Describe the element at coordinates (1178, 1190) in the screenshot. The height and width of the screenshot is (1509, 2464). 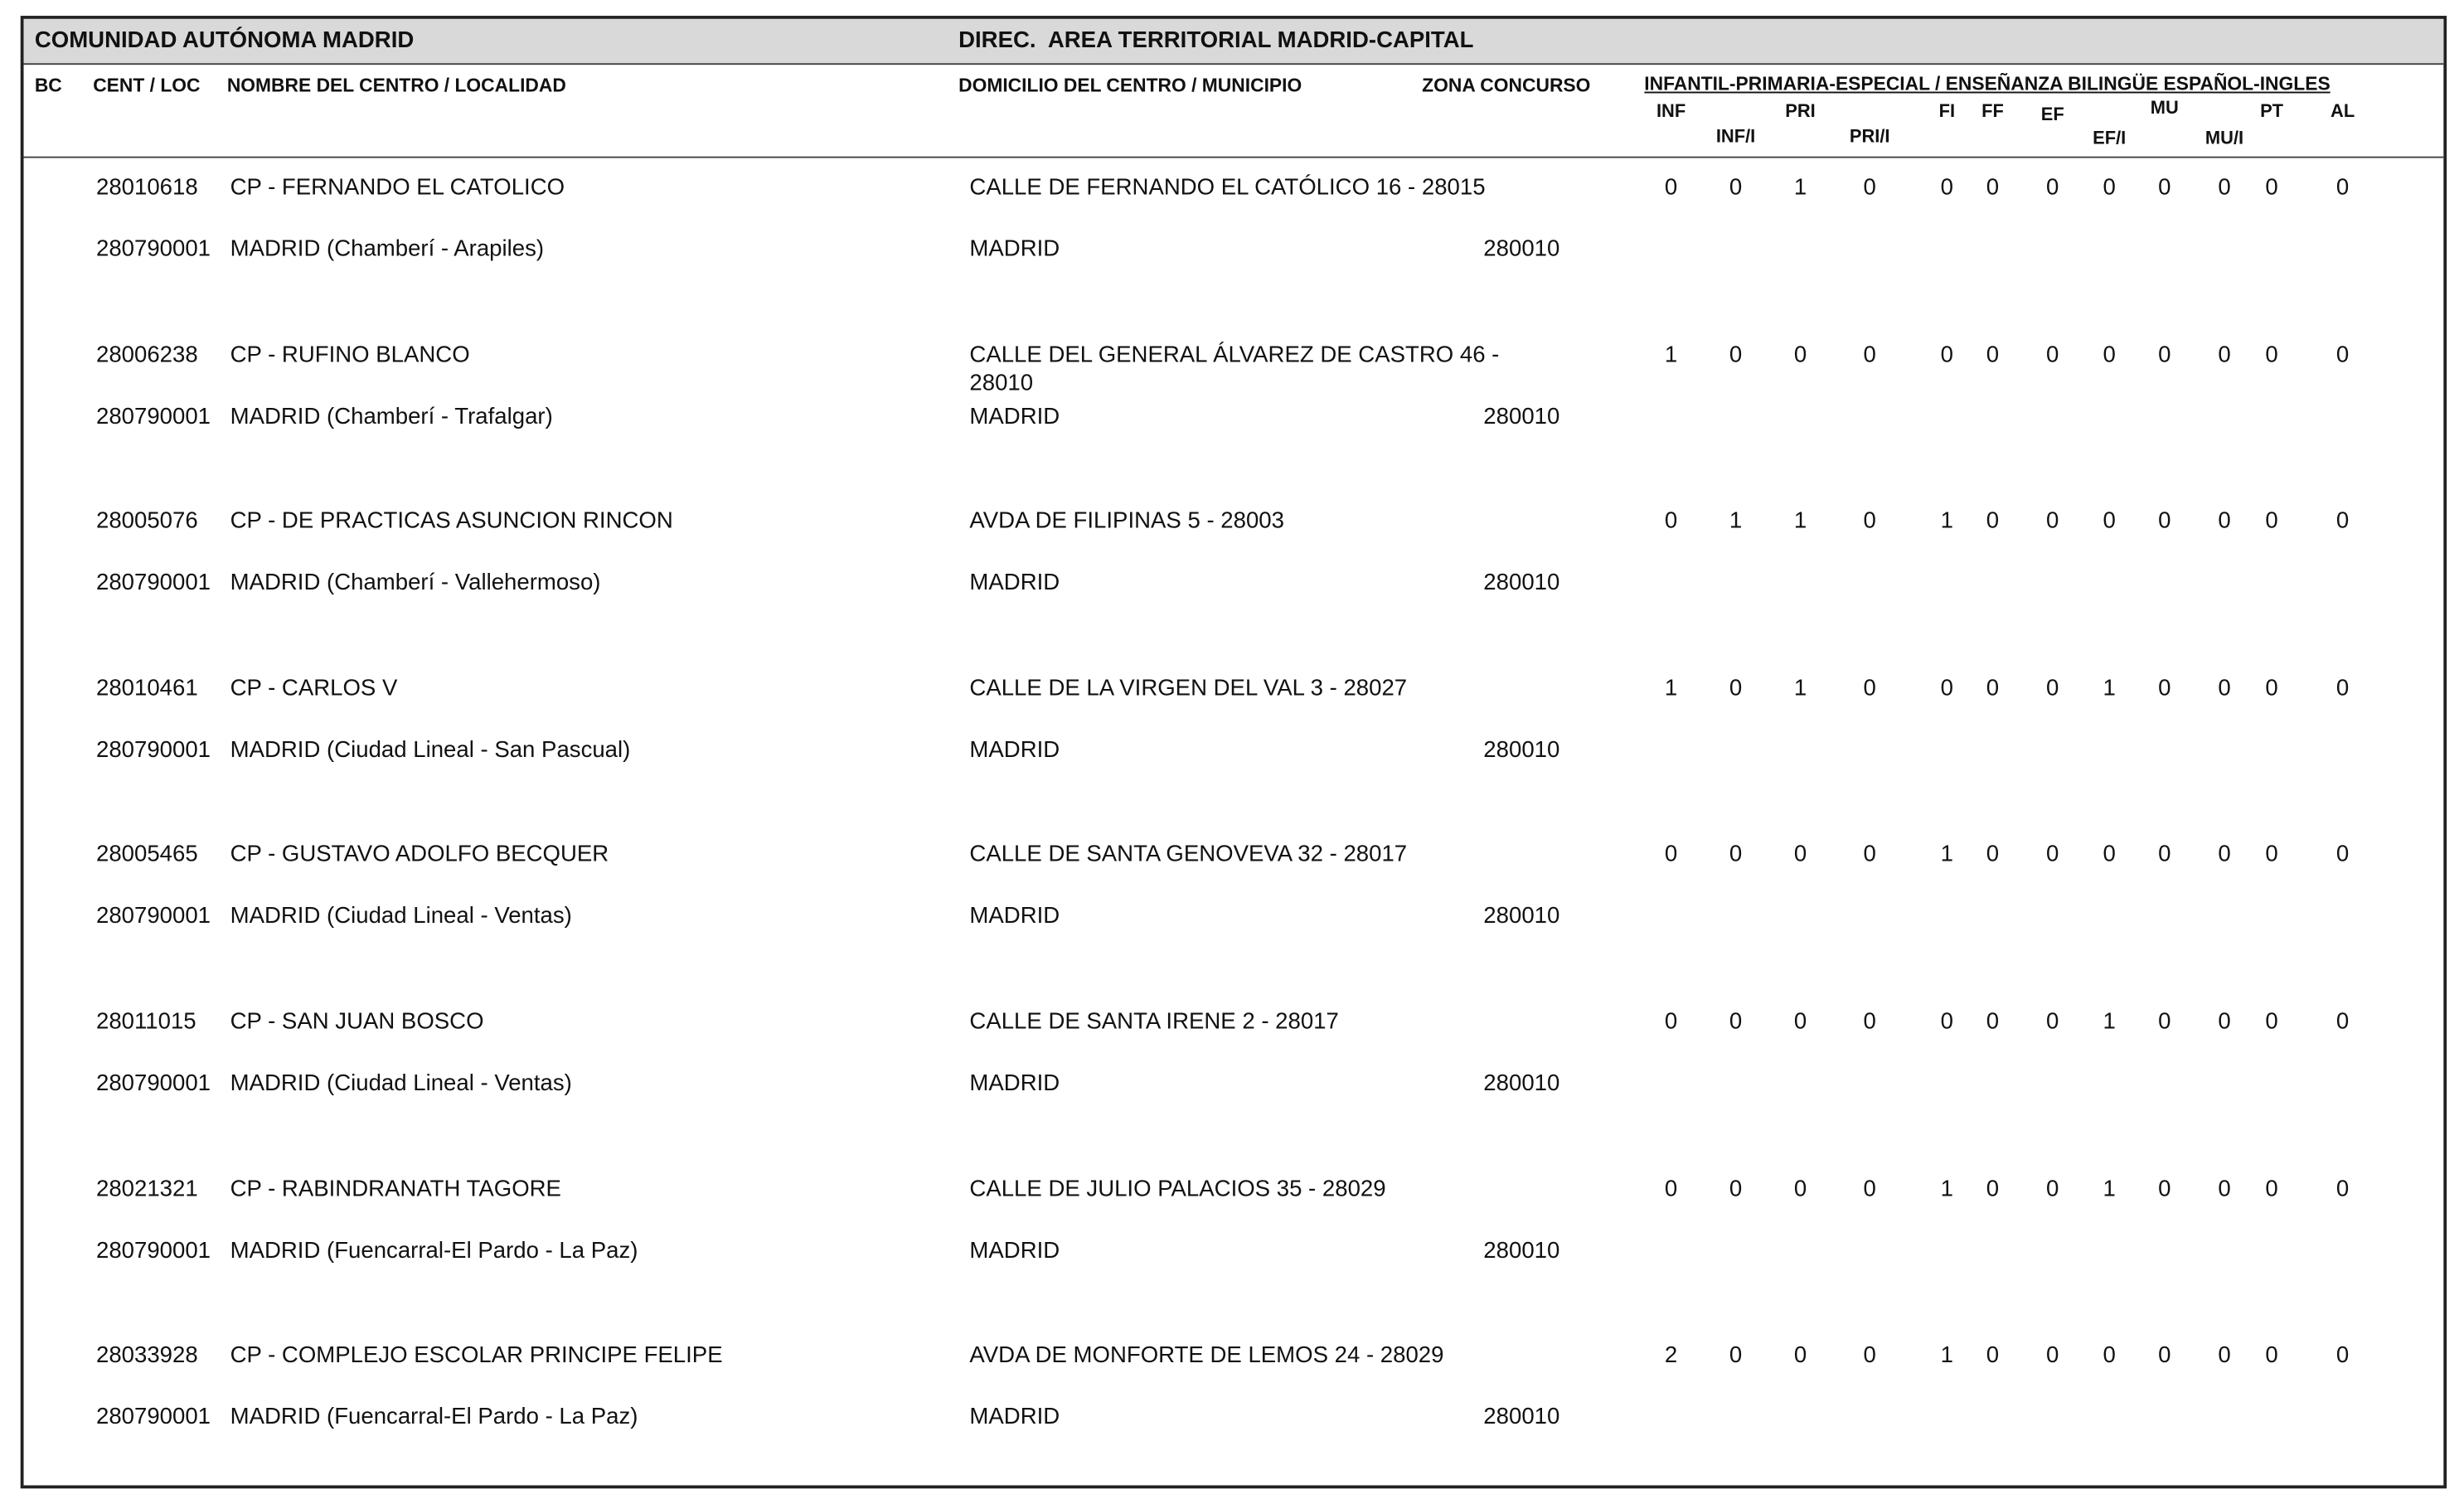
I see `centre-address: CALLE DE JULIO PALACIOS 35 - 28029` at that location.